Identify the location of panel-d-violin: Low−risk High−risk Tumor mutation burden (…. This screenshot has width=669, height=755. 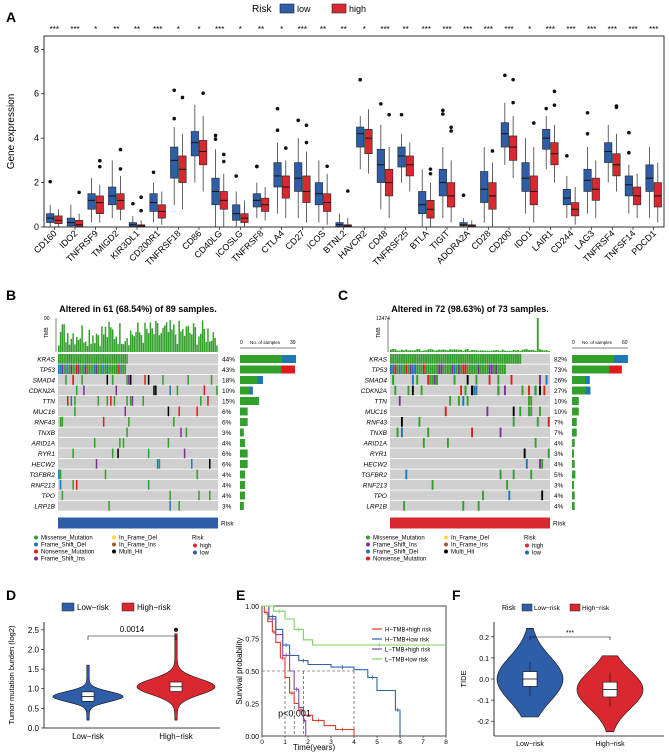
(113, 671).